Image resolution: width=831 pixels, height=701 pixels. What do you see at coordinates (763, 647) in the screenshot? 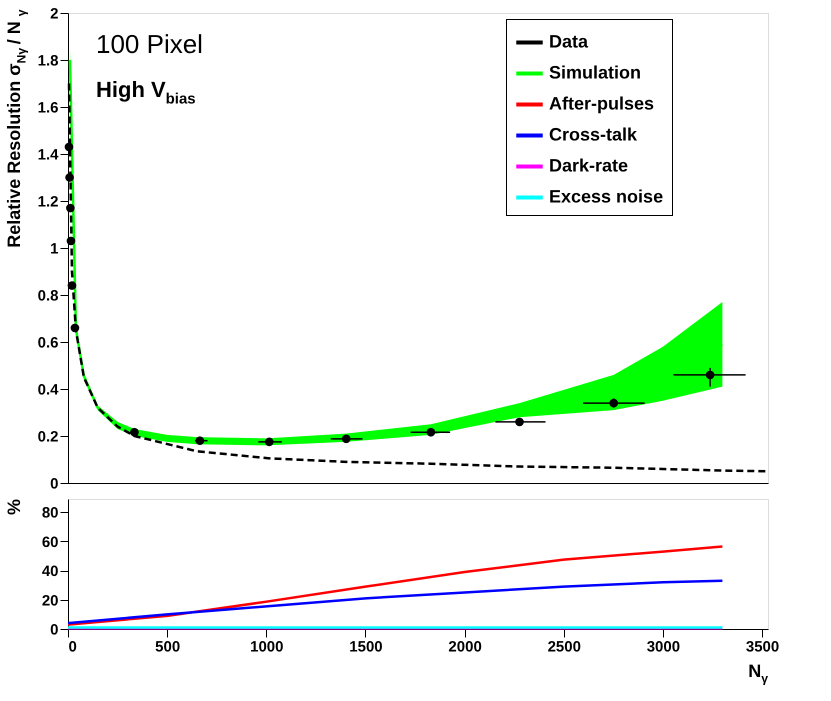
I see `x-tick-label: 3500` at bounding box center [763, 647].